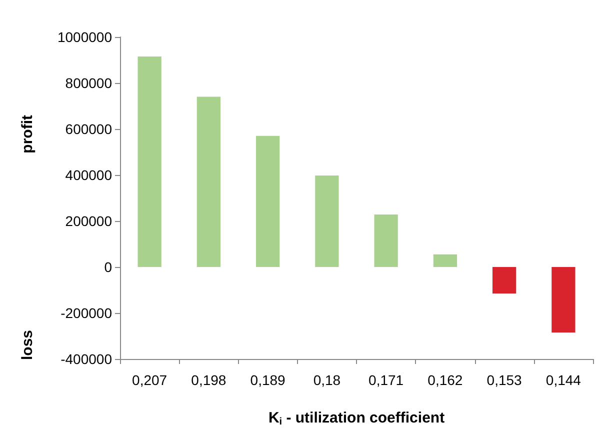 The width and height of the screenshot is (603, 437). What do you see at coordinates (27, 134) in the screenshot?
I see `y-axis-title: profit` at bounding box center [27, 134].